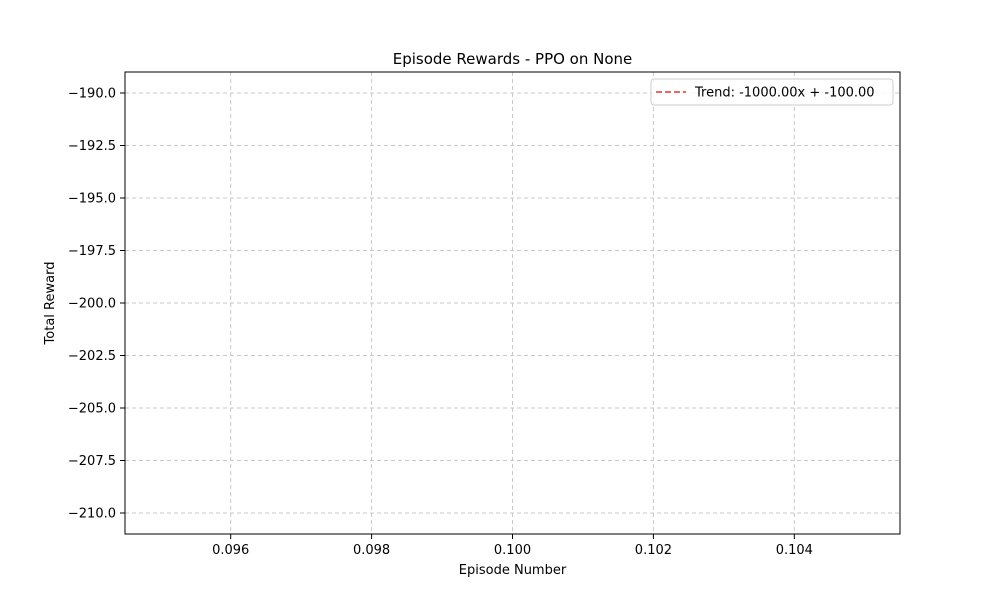  Describe the element at coordinates (230, 550) in the screenshot. I see `x-tick-label: 0.096` at that location.